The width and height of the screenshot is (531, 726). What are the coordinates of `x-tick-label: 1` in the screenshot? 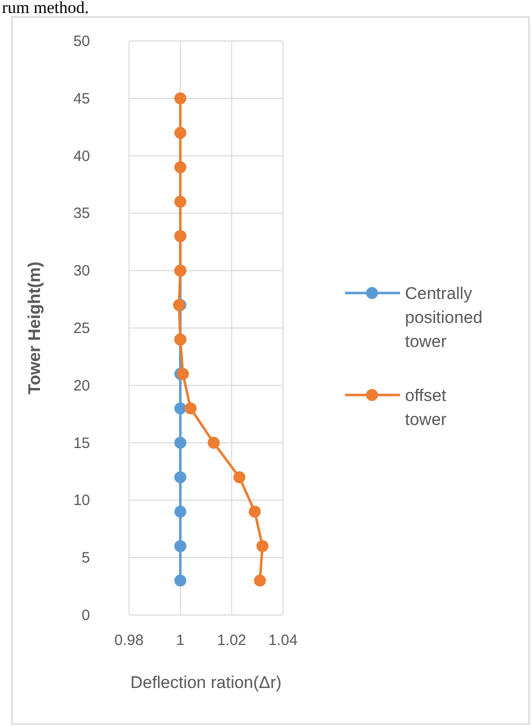 It's located at (180, 640).